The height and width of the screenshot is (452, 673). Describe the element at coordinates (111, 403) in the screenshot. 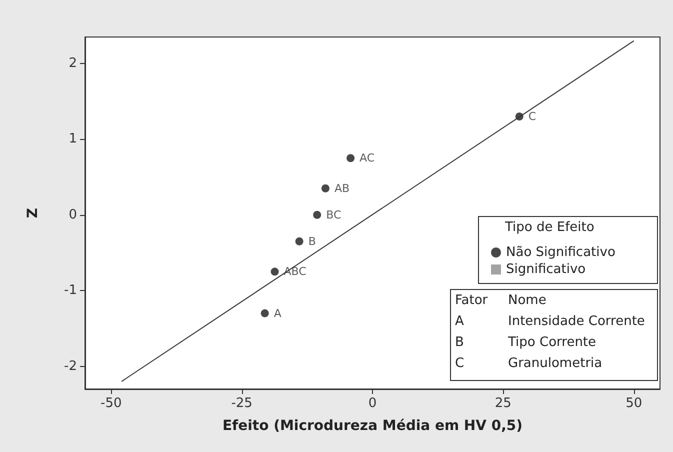

I see `x-tick-label: -50` at that location.